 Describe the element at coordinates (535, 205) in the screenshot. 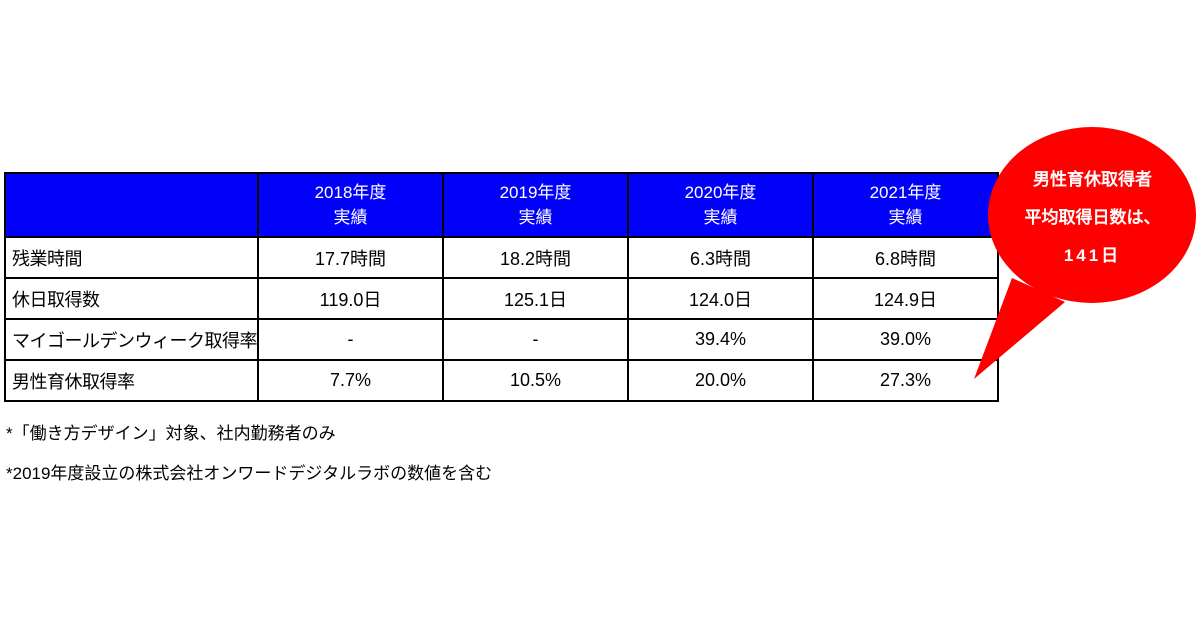

I see `column-header-2019: 2019年度 実績` at that location.